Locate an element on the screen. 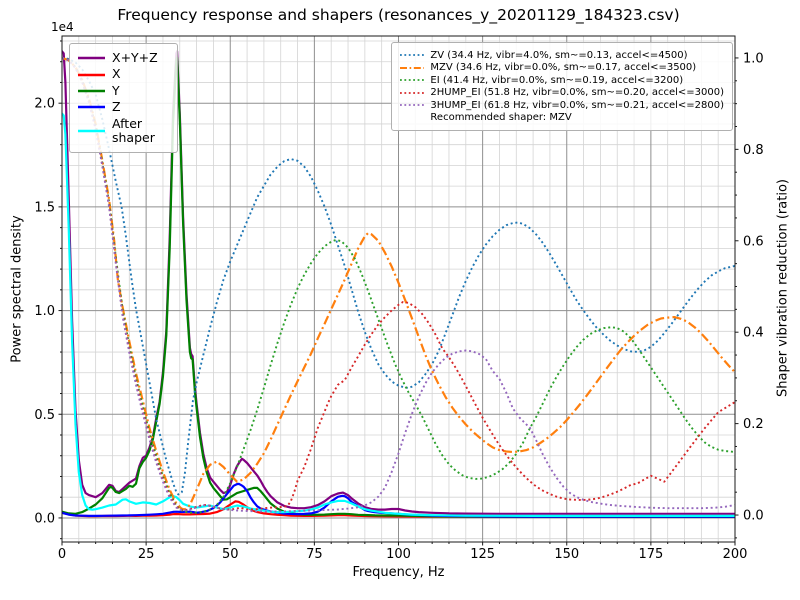 This screenshot has height=600, width=800. x-tick-label-175: 175 is located at coordinates (650, 554).